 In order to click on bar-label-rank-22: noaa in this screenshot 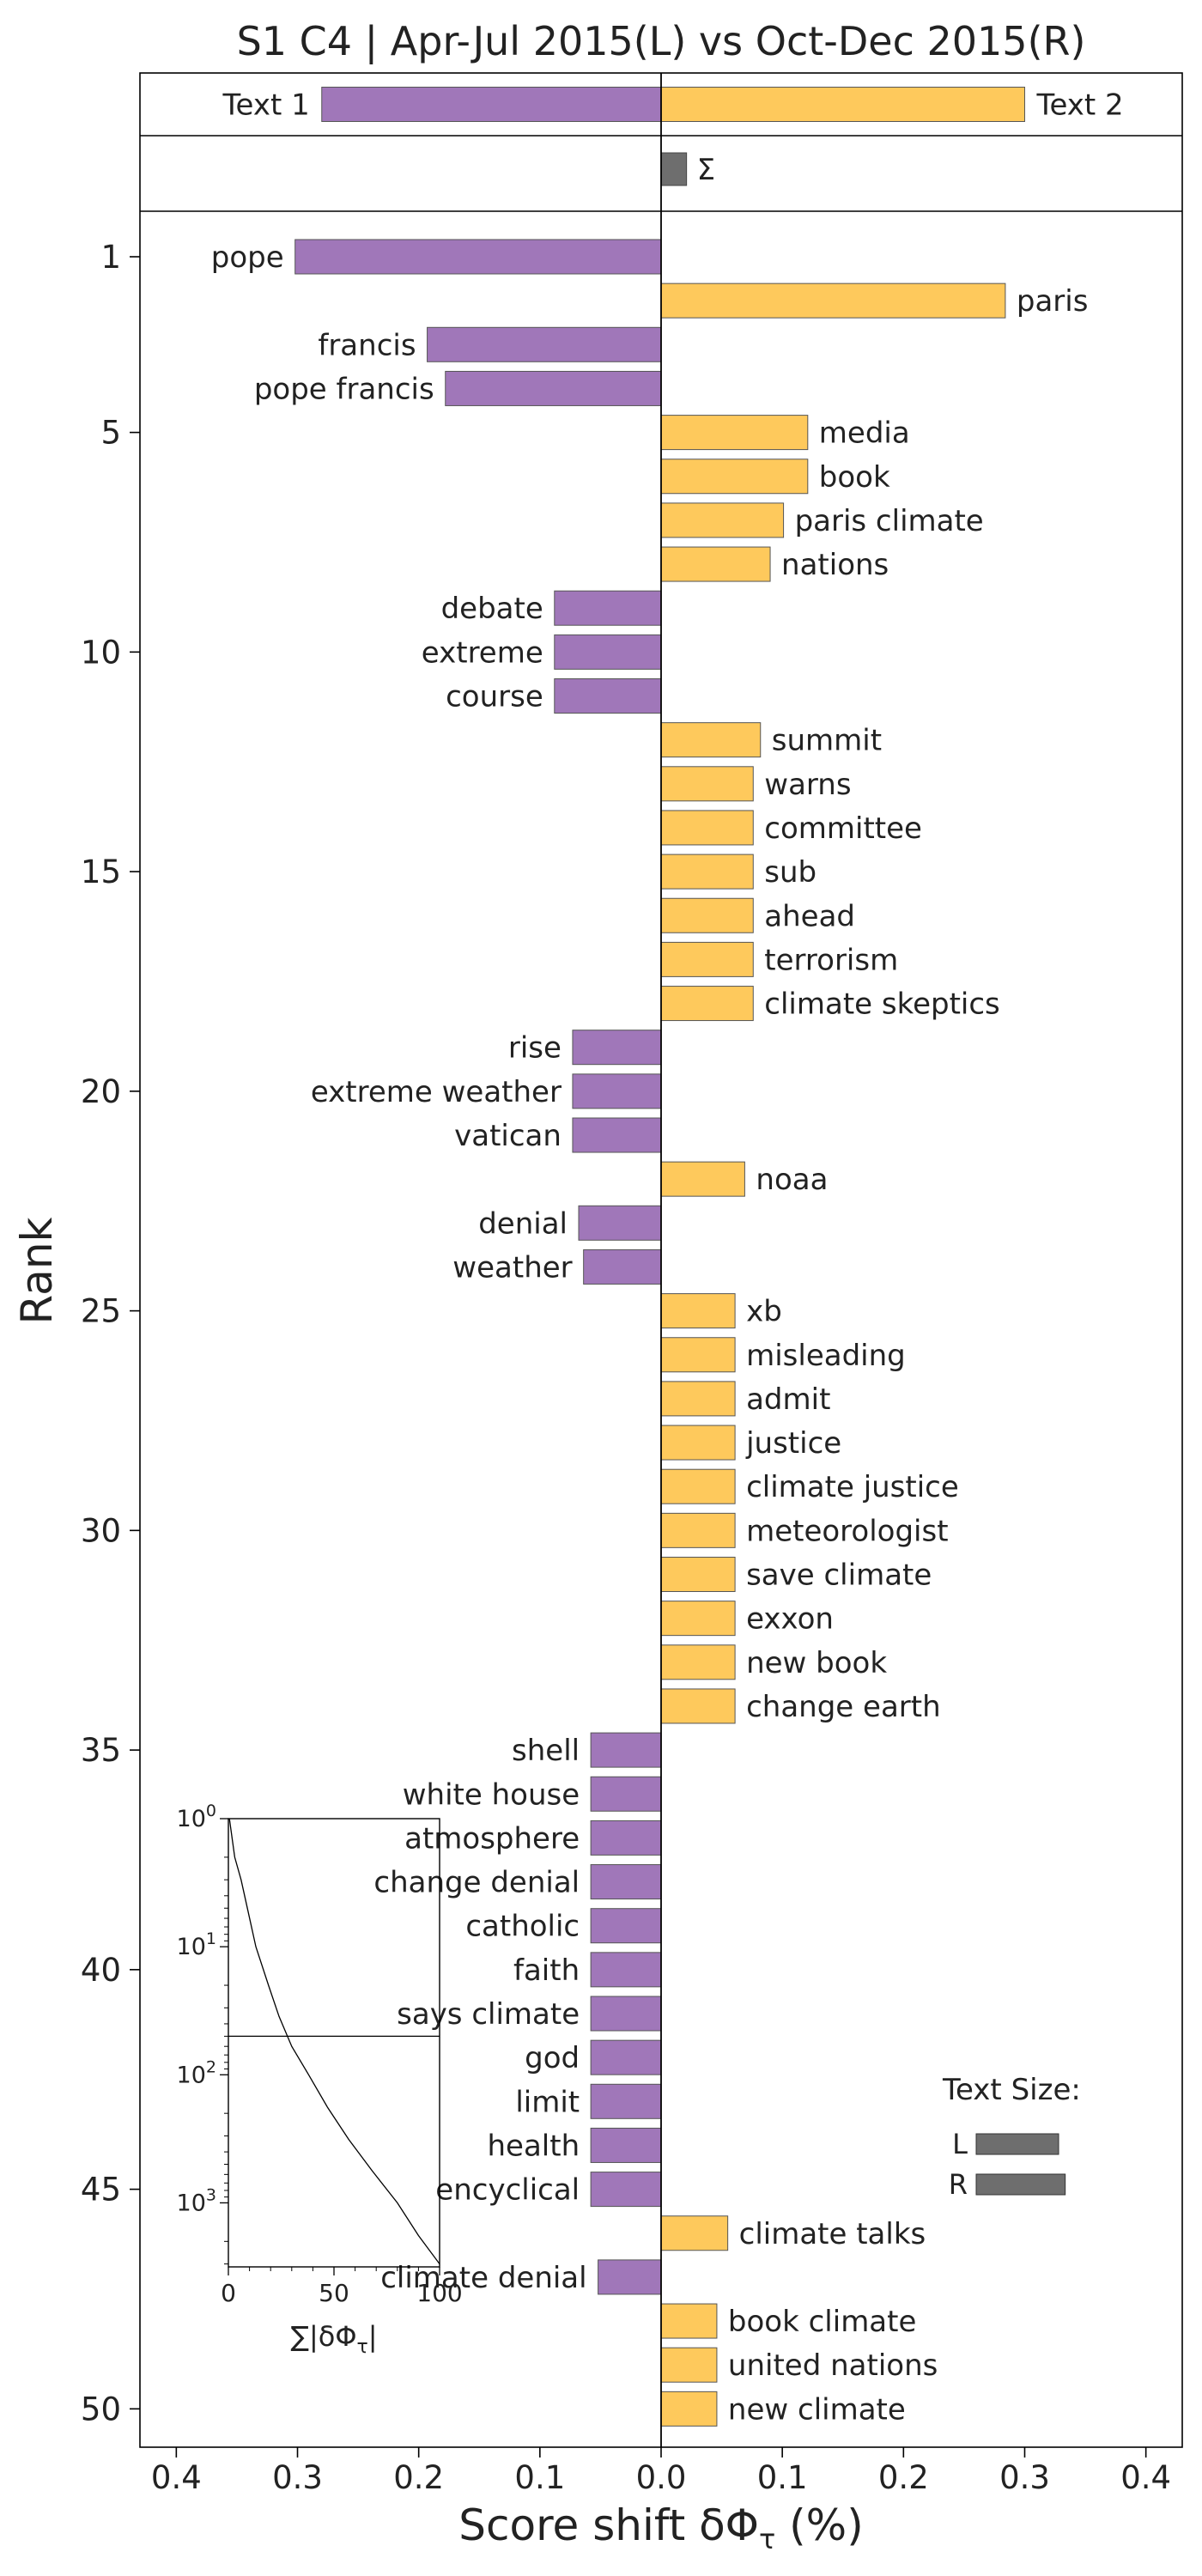, I will do `click(792, 1180)`.